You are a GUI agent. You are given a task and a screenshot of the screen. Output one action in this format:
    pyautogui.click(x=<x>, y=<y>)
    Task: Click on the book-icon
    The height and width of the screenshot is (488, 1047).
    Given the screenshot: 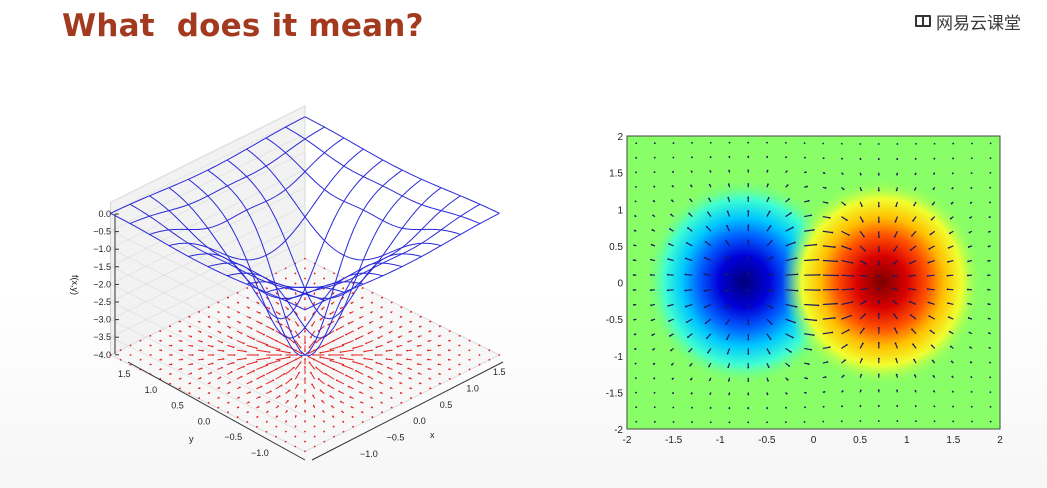 What is the action you would take?
    pyautogui.click(x=923, y=21)
    